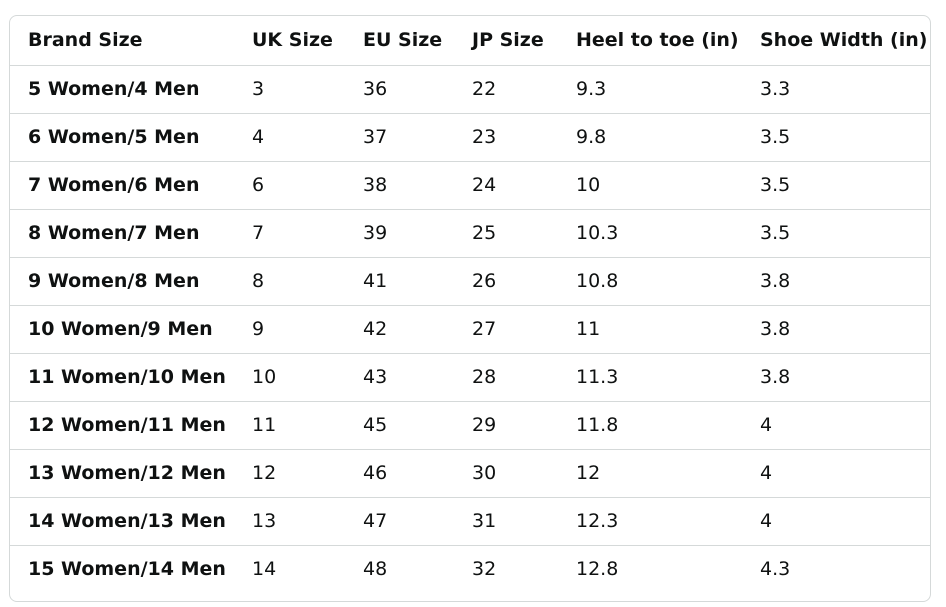 This screenshot has width=946, height=607. I want to click on cell-heel-to-toe: 12.3, so click(650, 520).